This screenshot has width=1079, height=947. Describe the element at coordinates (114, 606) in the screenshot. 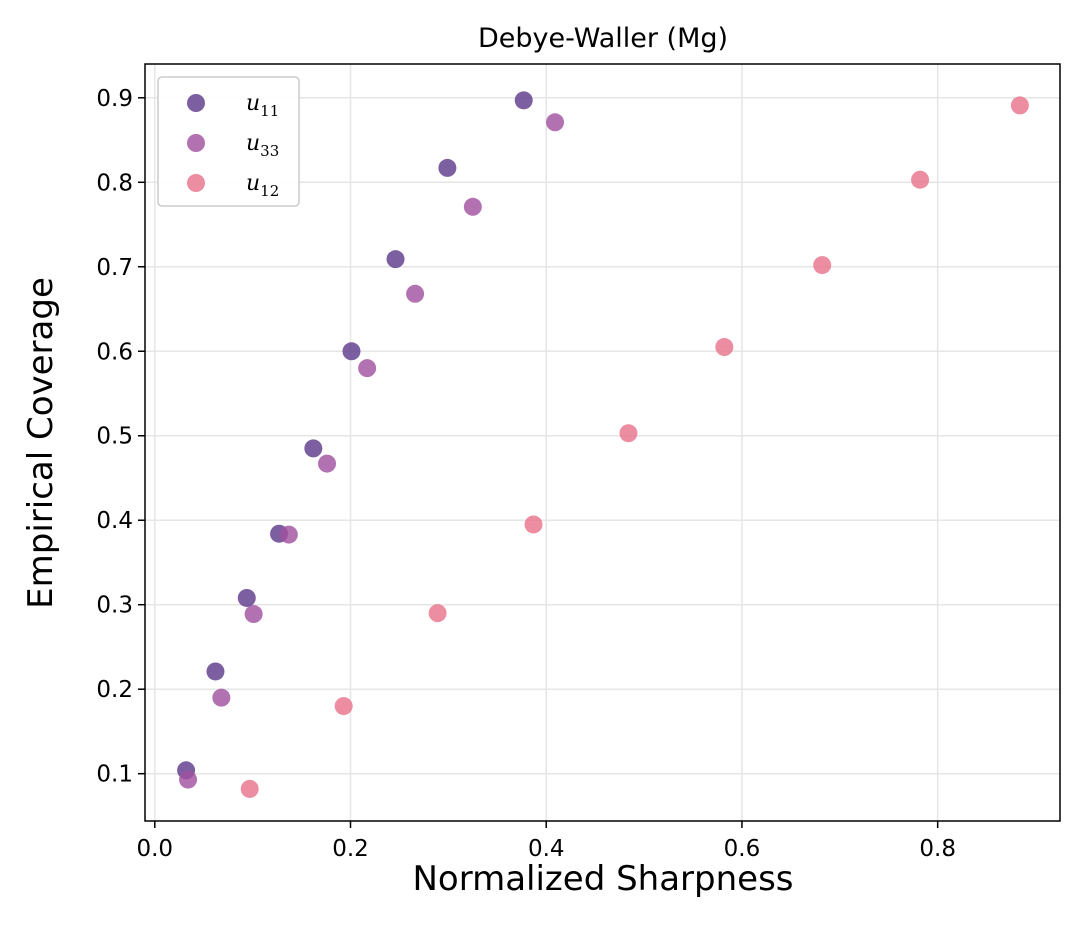

I see `y-tick-label: 0.3` at that location.